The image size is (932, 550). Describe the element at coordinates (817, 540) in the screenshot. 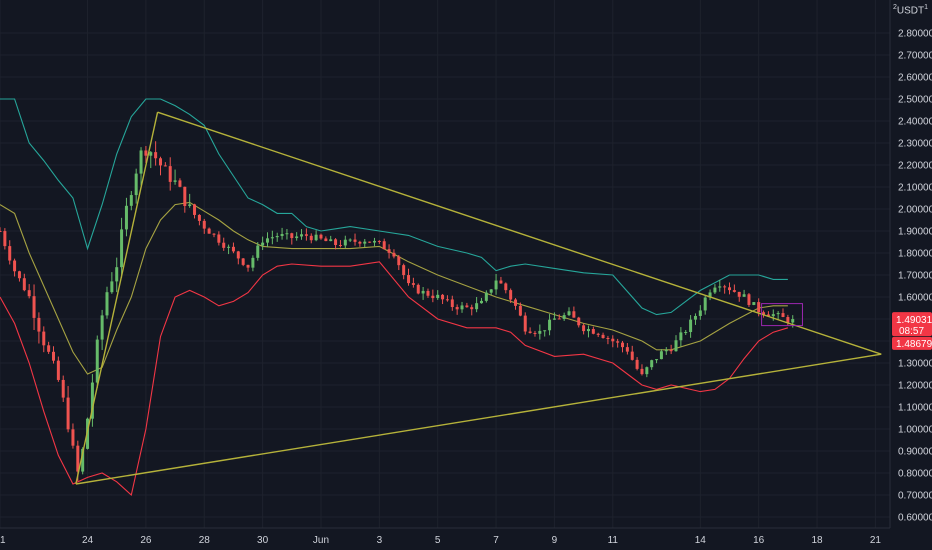

I see `x-tick-label: 18` at that location.